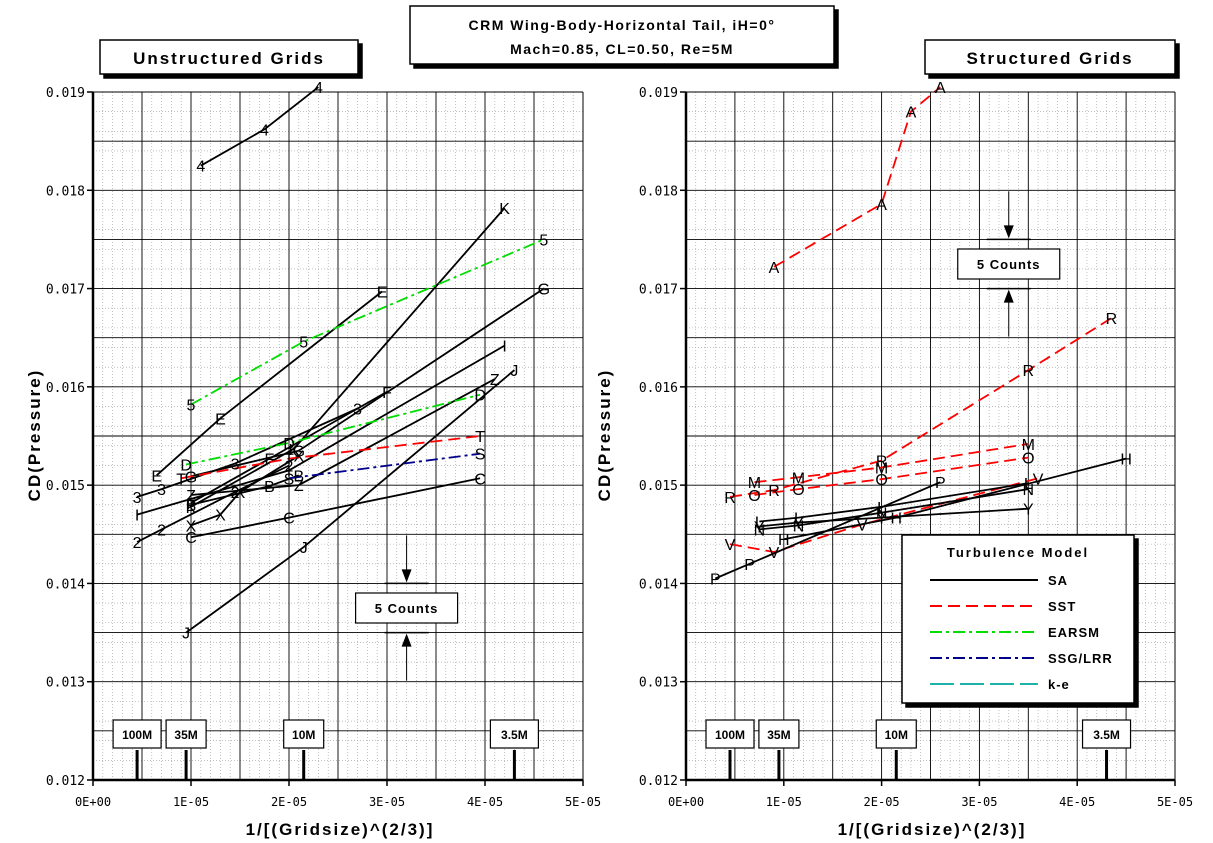 The height and width of the screenshot is (843, 1213). What do you see at coordinates (65, 683) in the screenshot?
I see `y-tick-label: 0.013` at bounding box center [65, 683].